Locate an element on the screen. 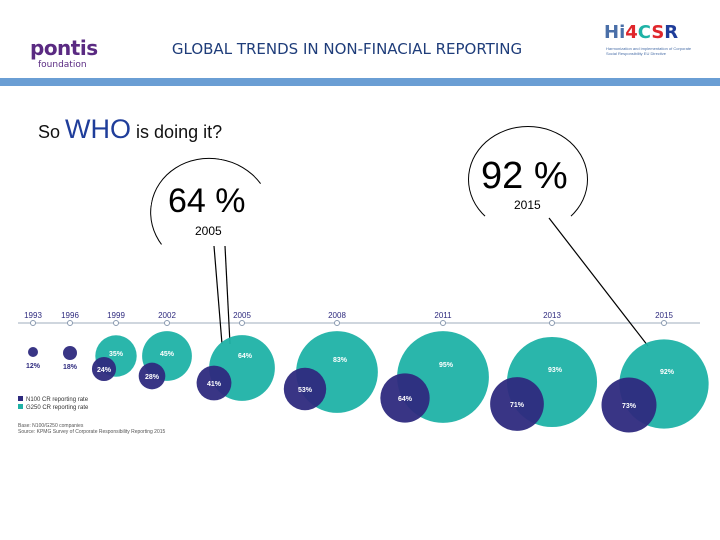  g250-value-label: 45% is located at coordinates (167, 354).